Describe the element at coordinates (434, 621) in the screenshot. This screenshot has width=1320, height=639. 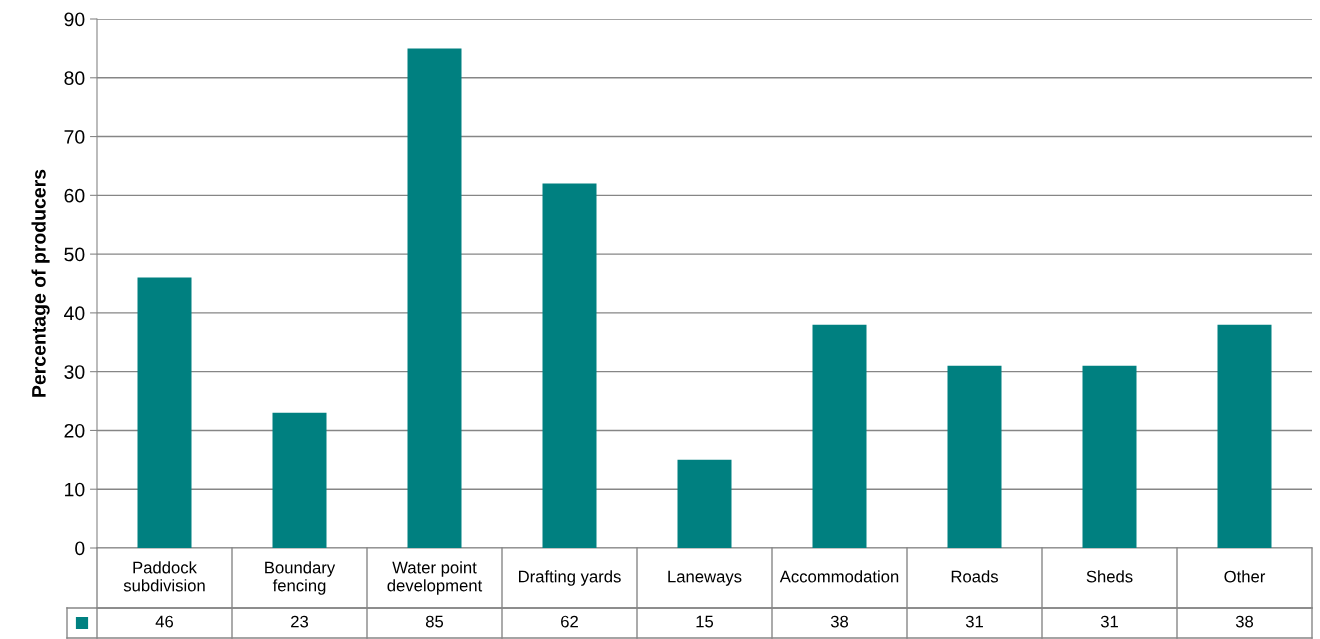
I see `data-label: 85` at that location.